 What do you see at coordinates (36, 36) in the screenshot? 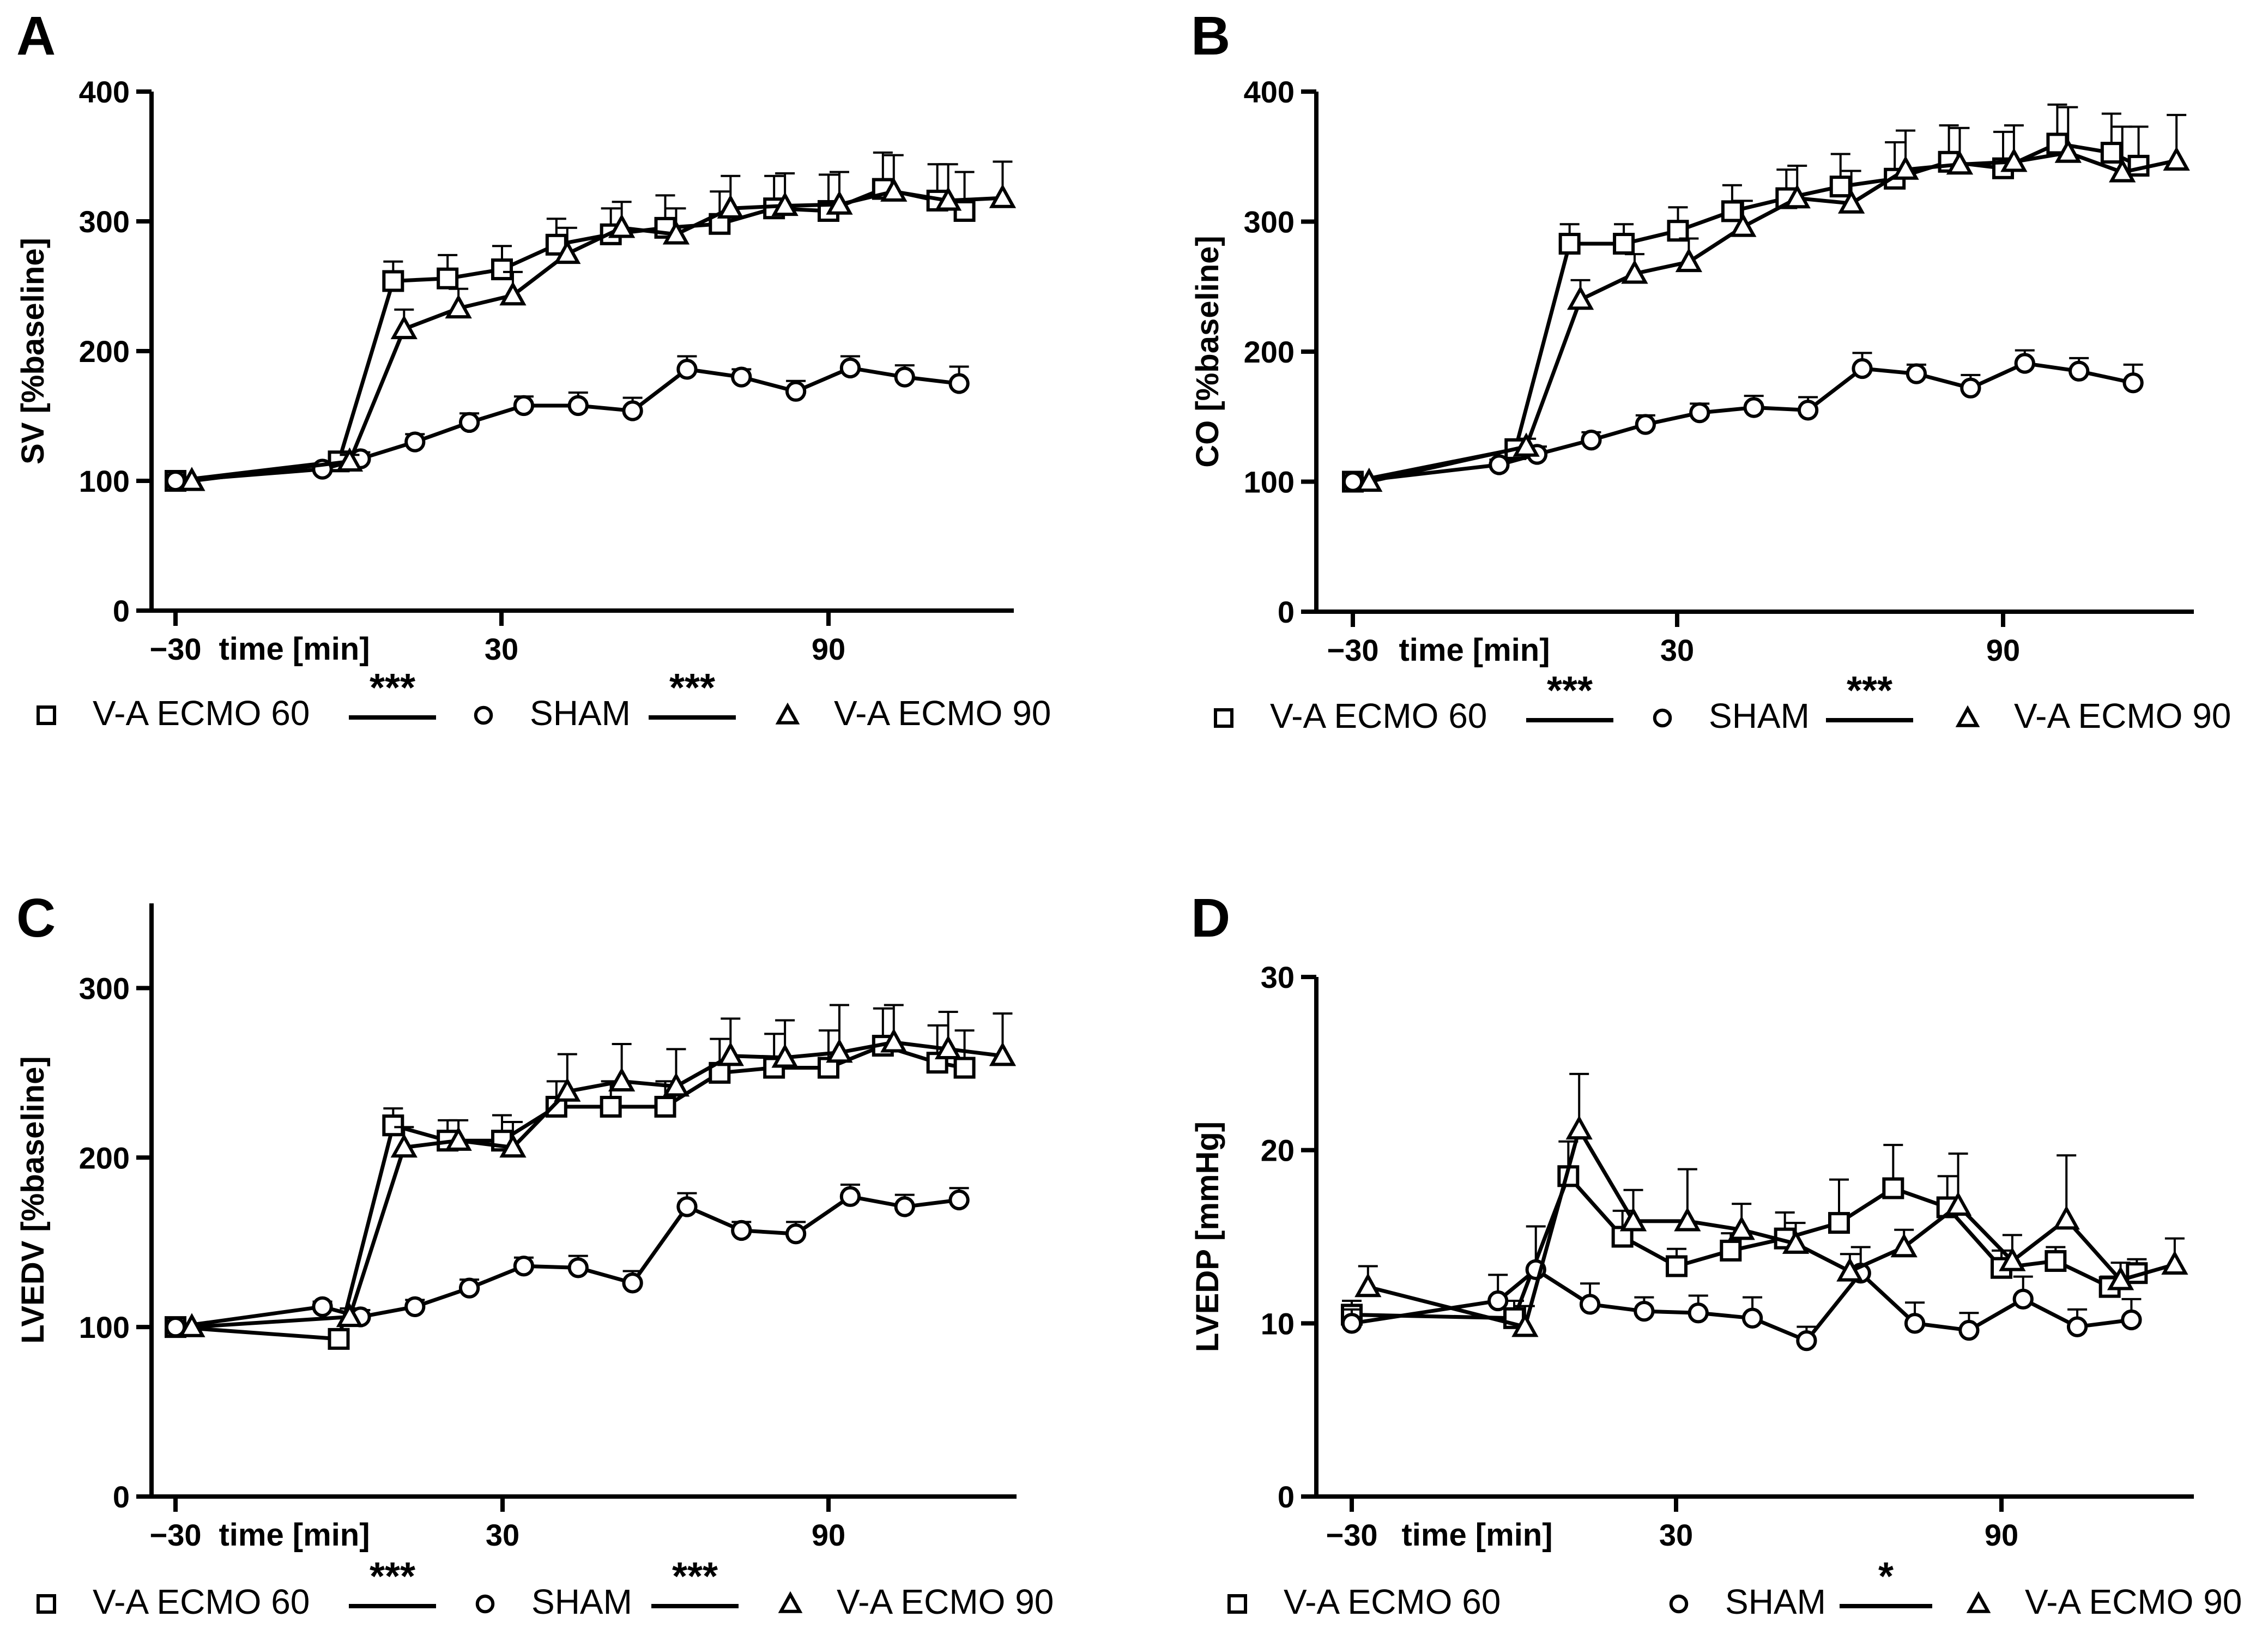
I see `panel-letter: A` at bounding box center [36, 36].